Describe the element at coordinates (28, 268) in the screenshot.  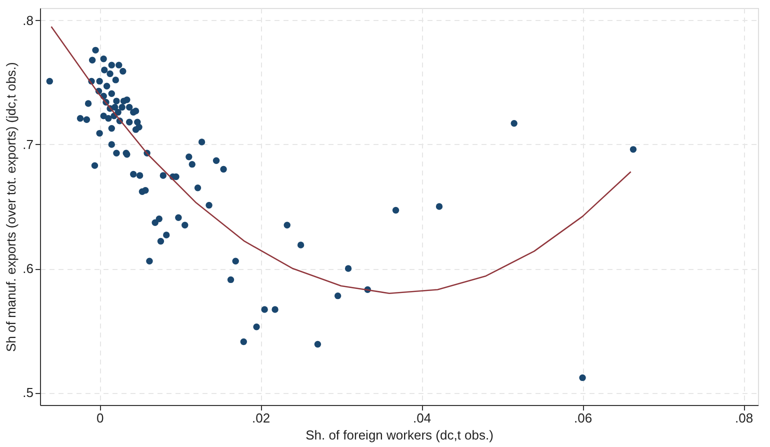
I see `y-tick-label: .6` at that location.